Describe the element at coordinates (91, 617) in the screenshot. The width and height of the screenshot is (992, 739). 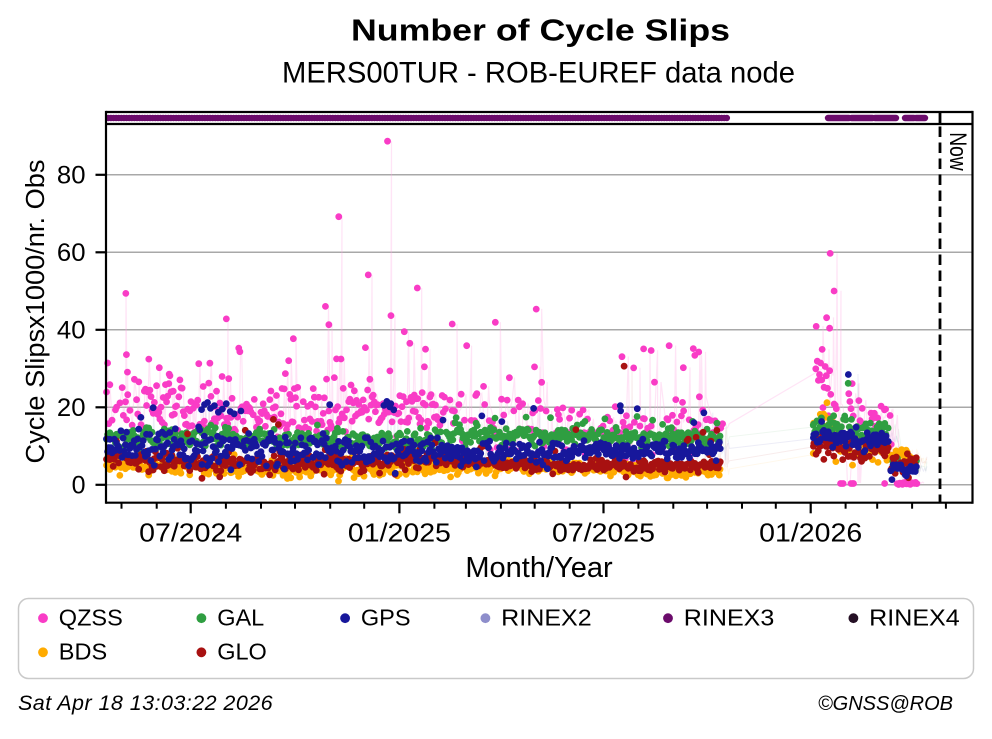
I see `svg-text: QZSS` at that location.